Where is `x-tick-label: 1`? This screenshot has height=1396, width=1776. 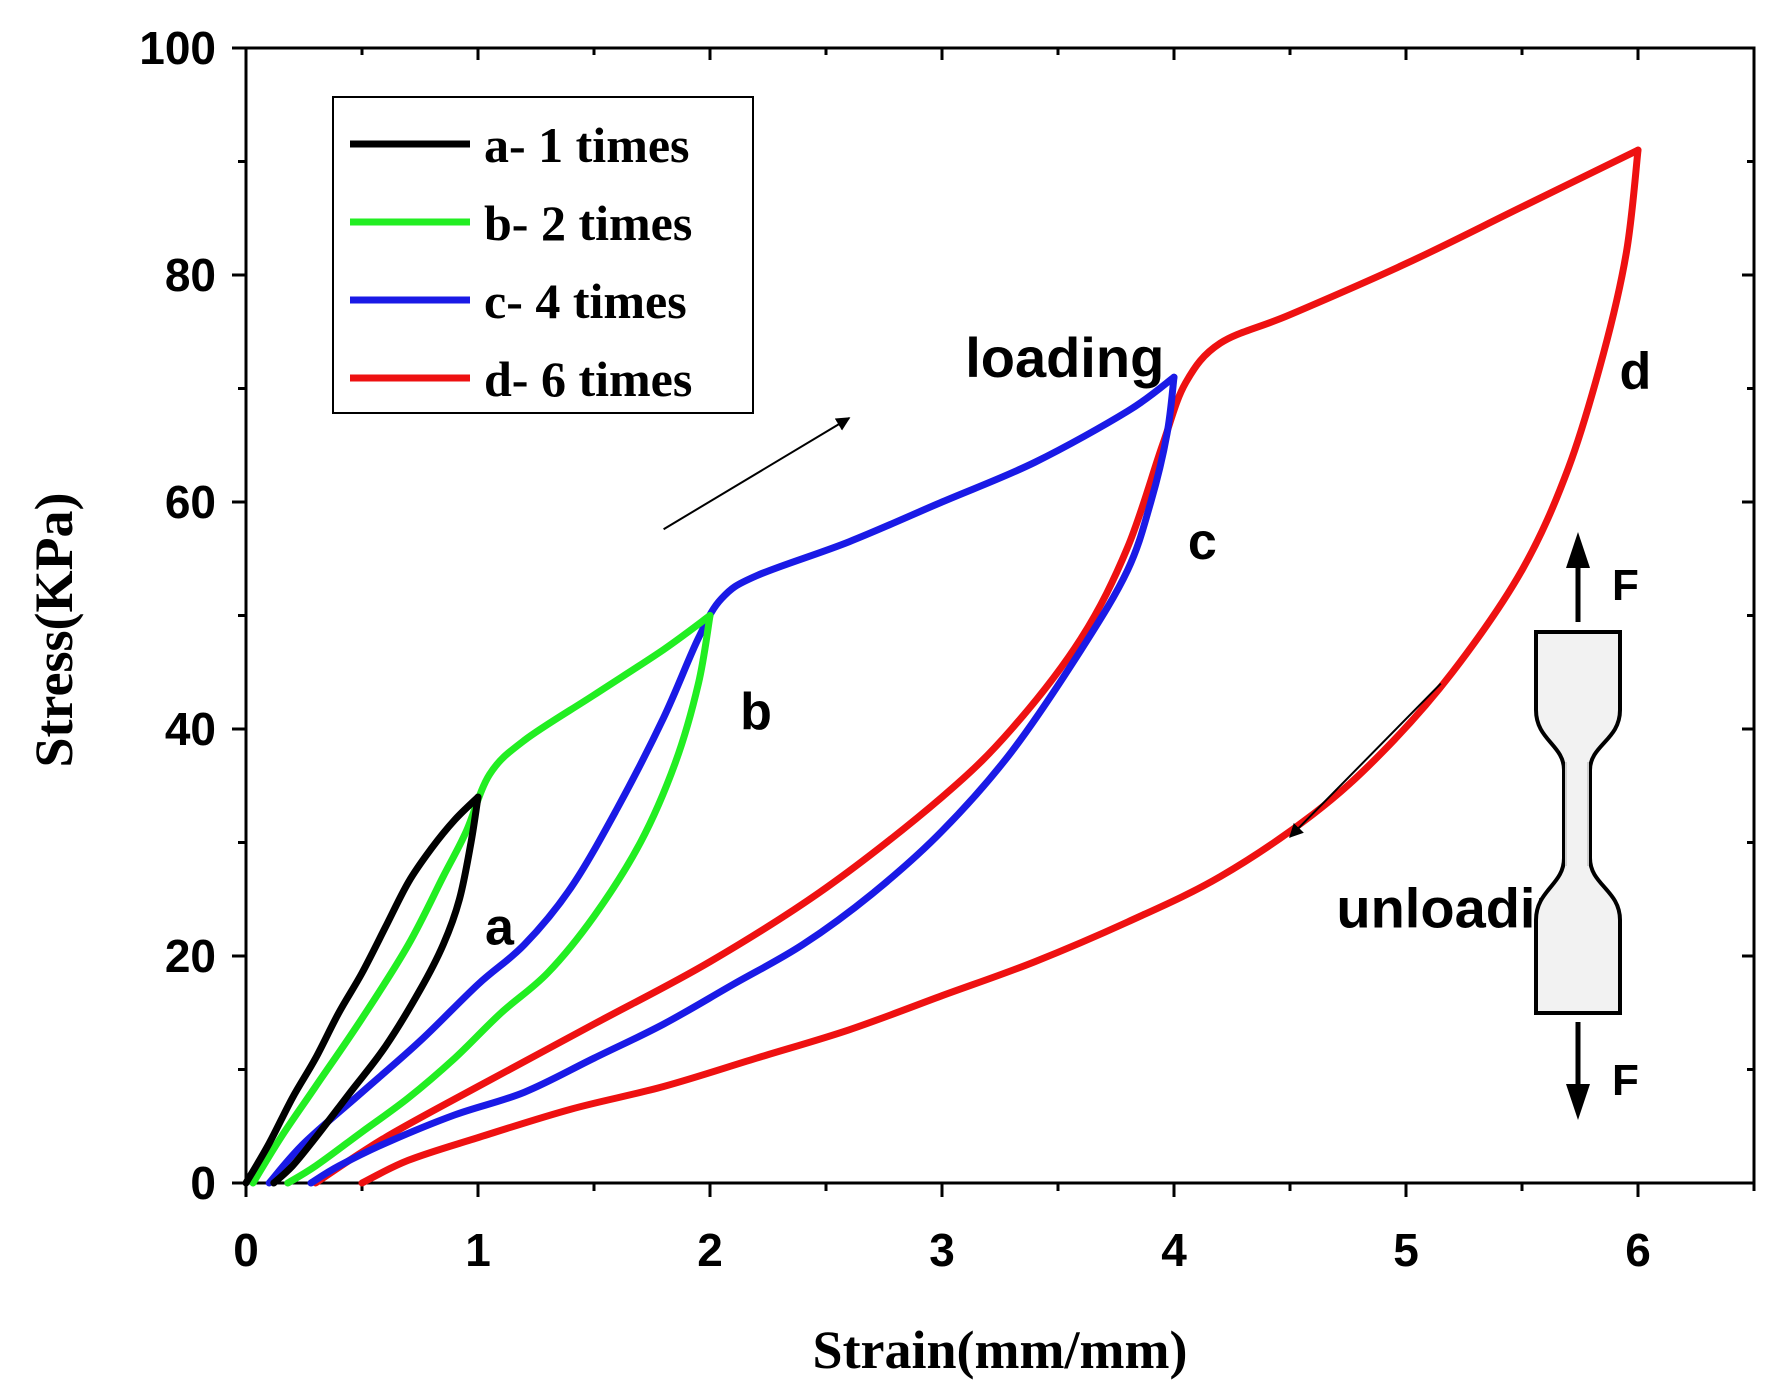
x-tick-label: 1 is located at coordinates (478, 1250).